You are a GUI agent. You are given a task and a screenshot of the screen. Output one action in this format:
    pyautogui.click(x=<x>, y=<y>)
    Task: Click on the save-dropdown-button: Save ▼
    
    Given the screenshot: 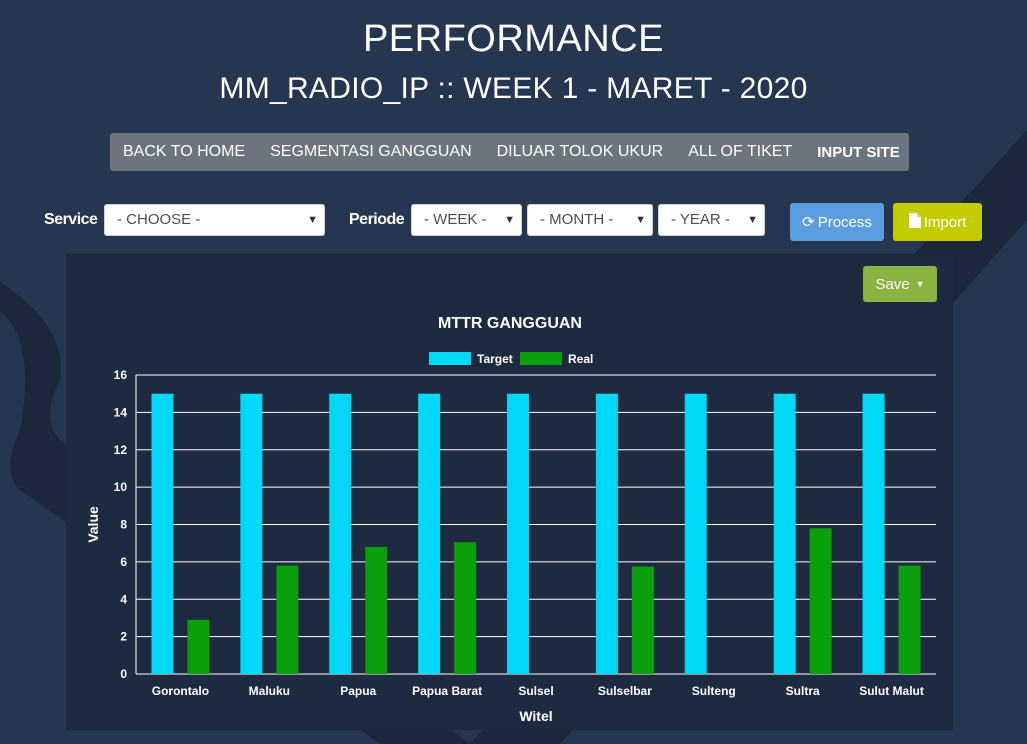 What is the action you would take?
    pyautogui.click(x=900, y=284)
    